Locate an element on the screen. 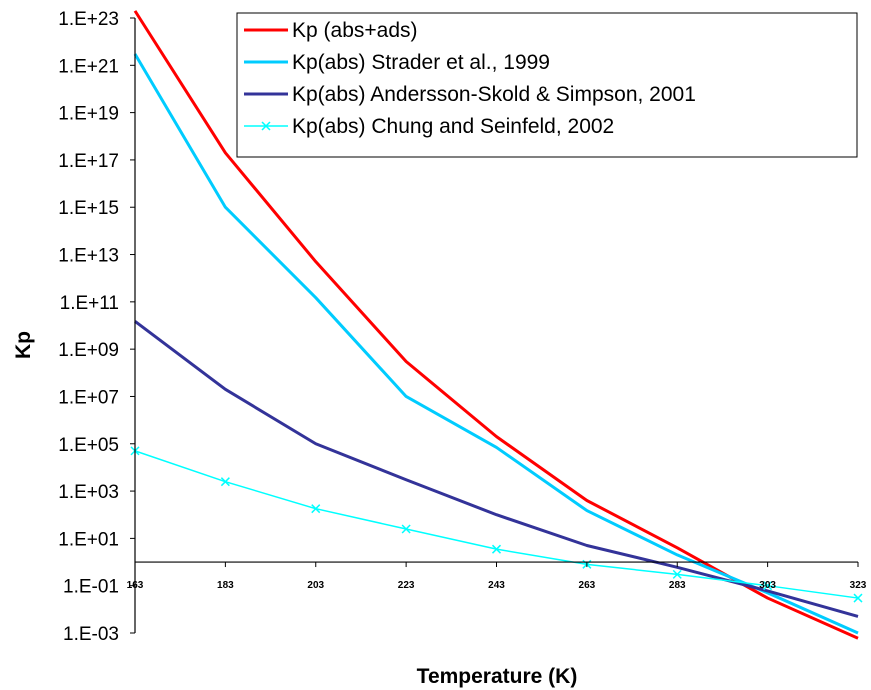 The width and height of the screenshot is (871, 690). y-tick-label: 1.E-01 is located at coordinates (91, 587).